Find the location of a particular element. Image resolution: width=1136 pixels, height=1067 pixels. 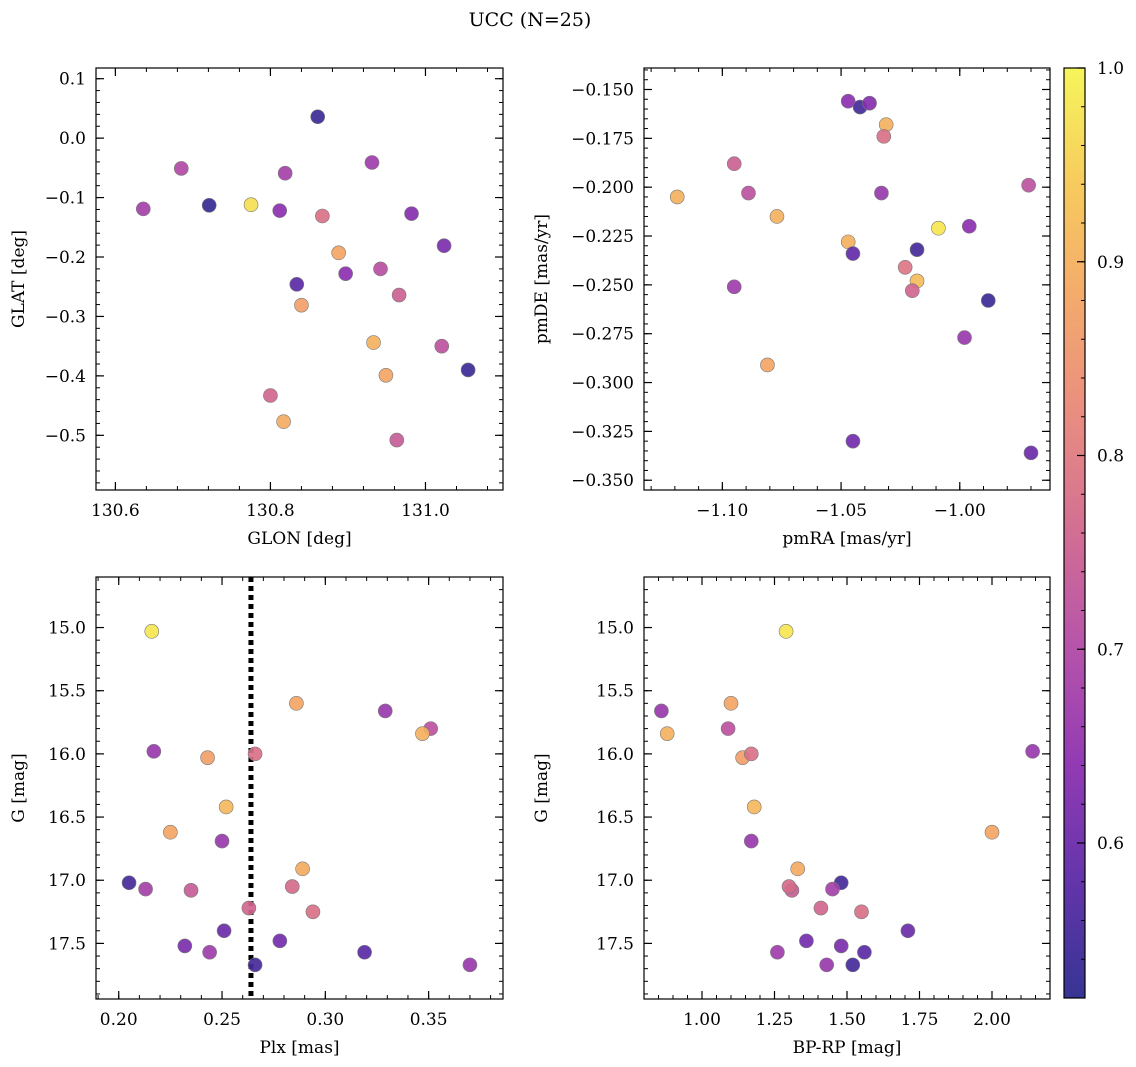

y-tick-label: 15.5 is located at coordinates (67, 692).